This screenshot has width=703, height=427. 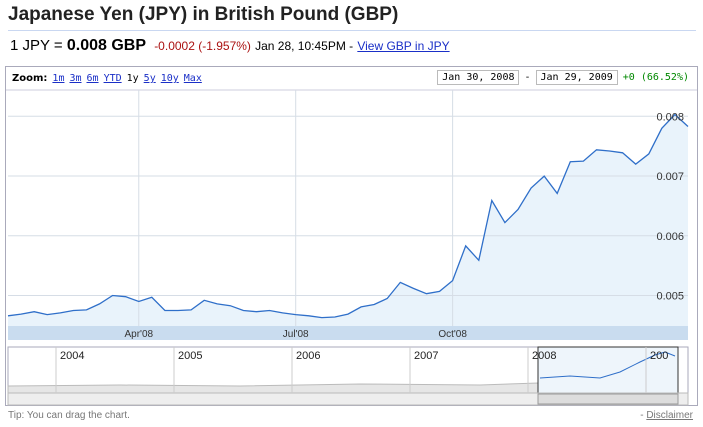 I want to click on zoom-option: 1y, so click(x=132, y=78).